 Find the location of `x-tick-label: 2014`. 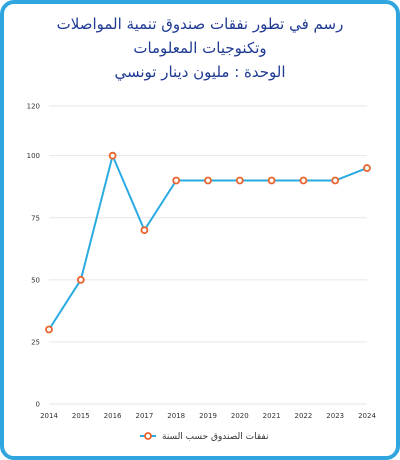

x-tick-label: 2014 is located at coordinates (49, 416).